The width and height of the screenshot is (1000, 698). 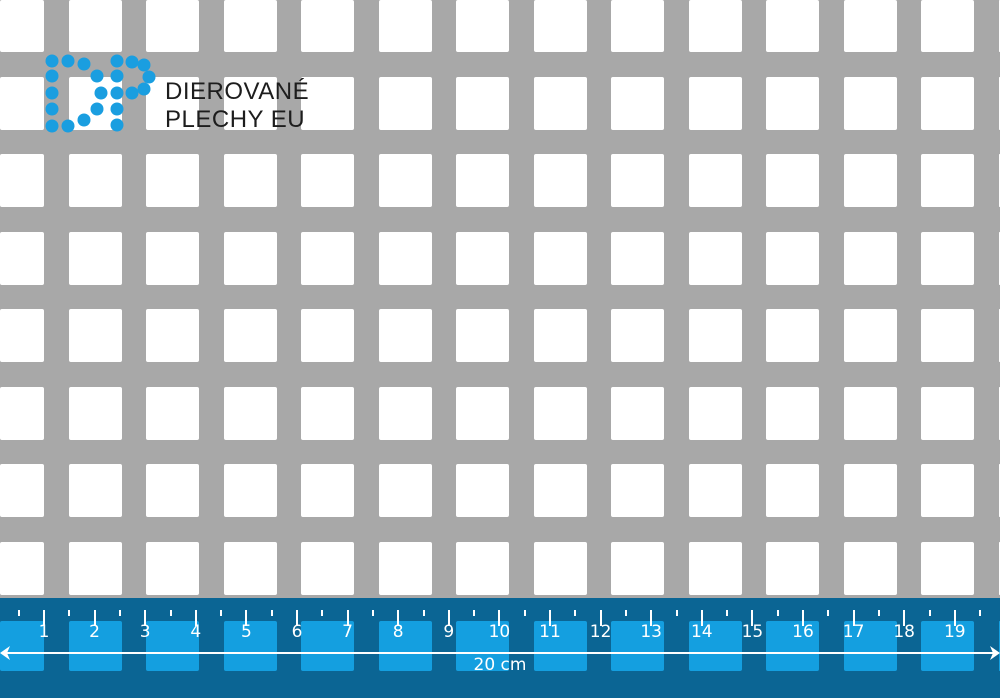 I want to click on double-arrow-icon, so click(x=500, y=653).